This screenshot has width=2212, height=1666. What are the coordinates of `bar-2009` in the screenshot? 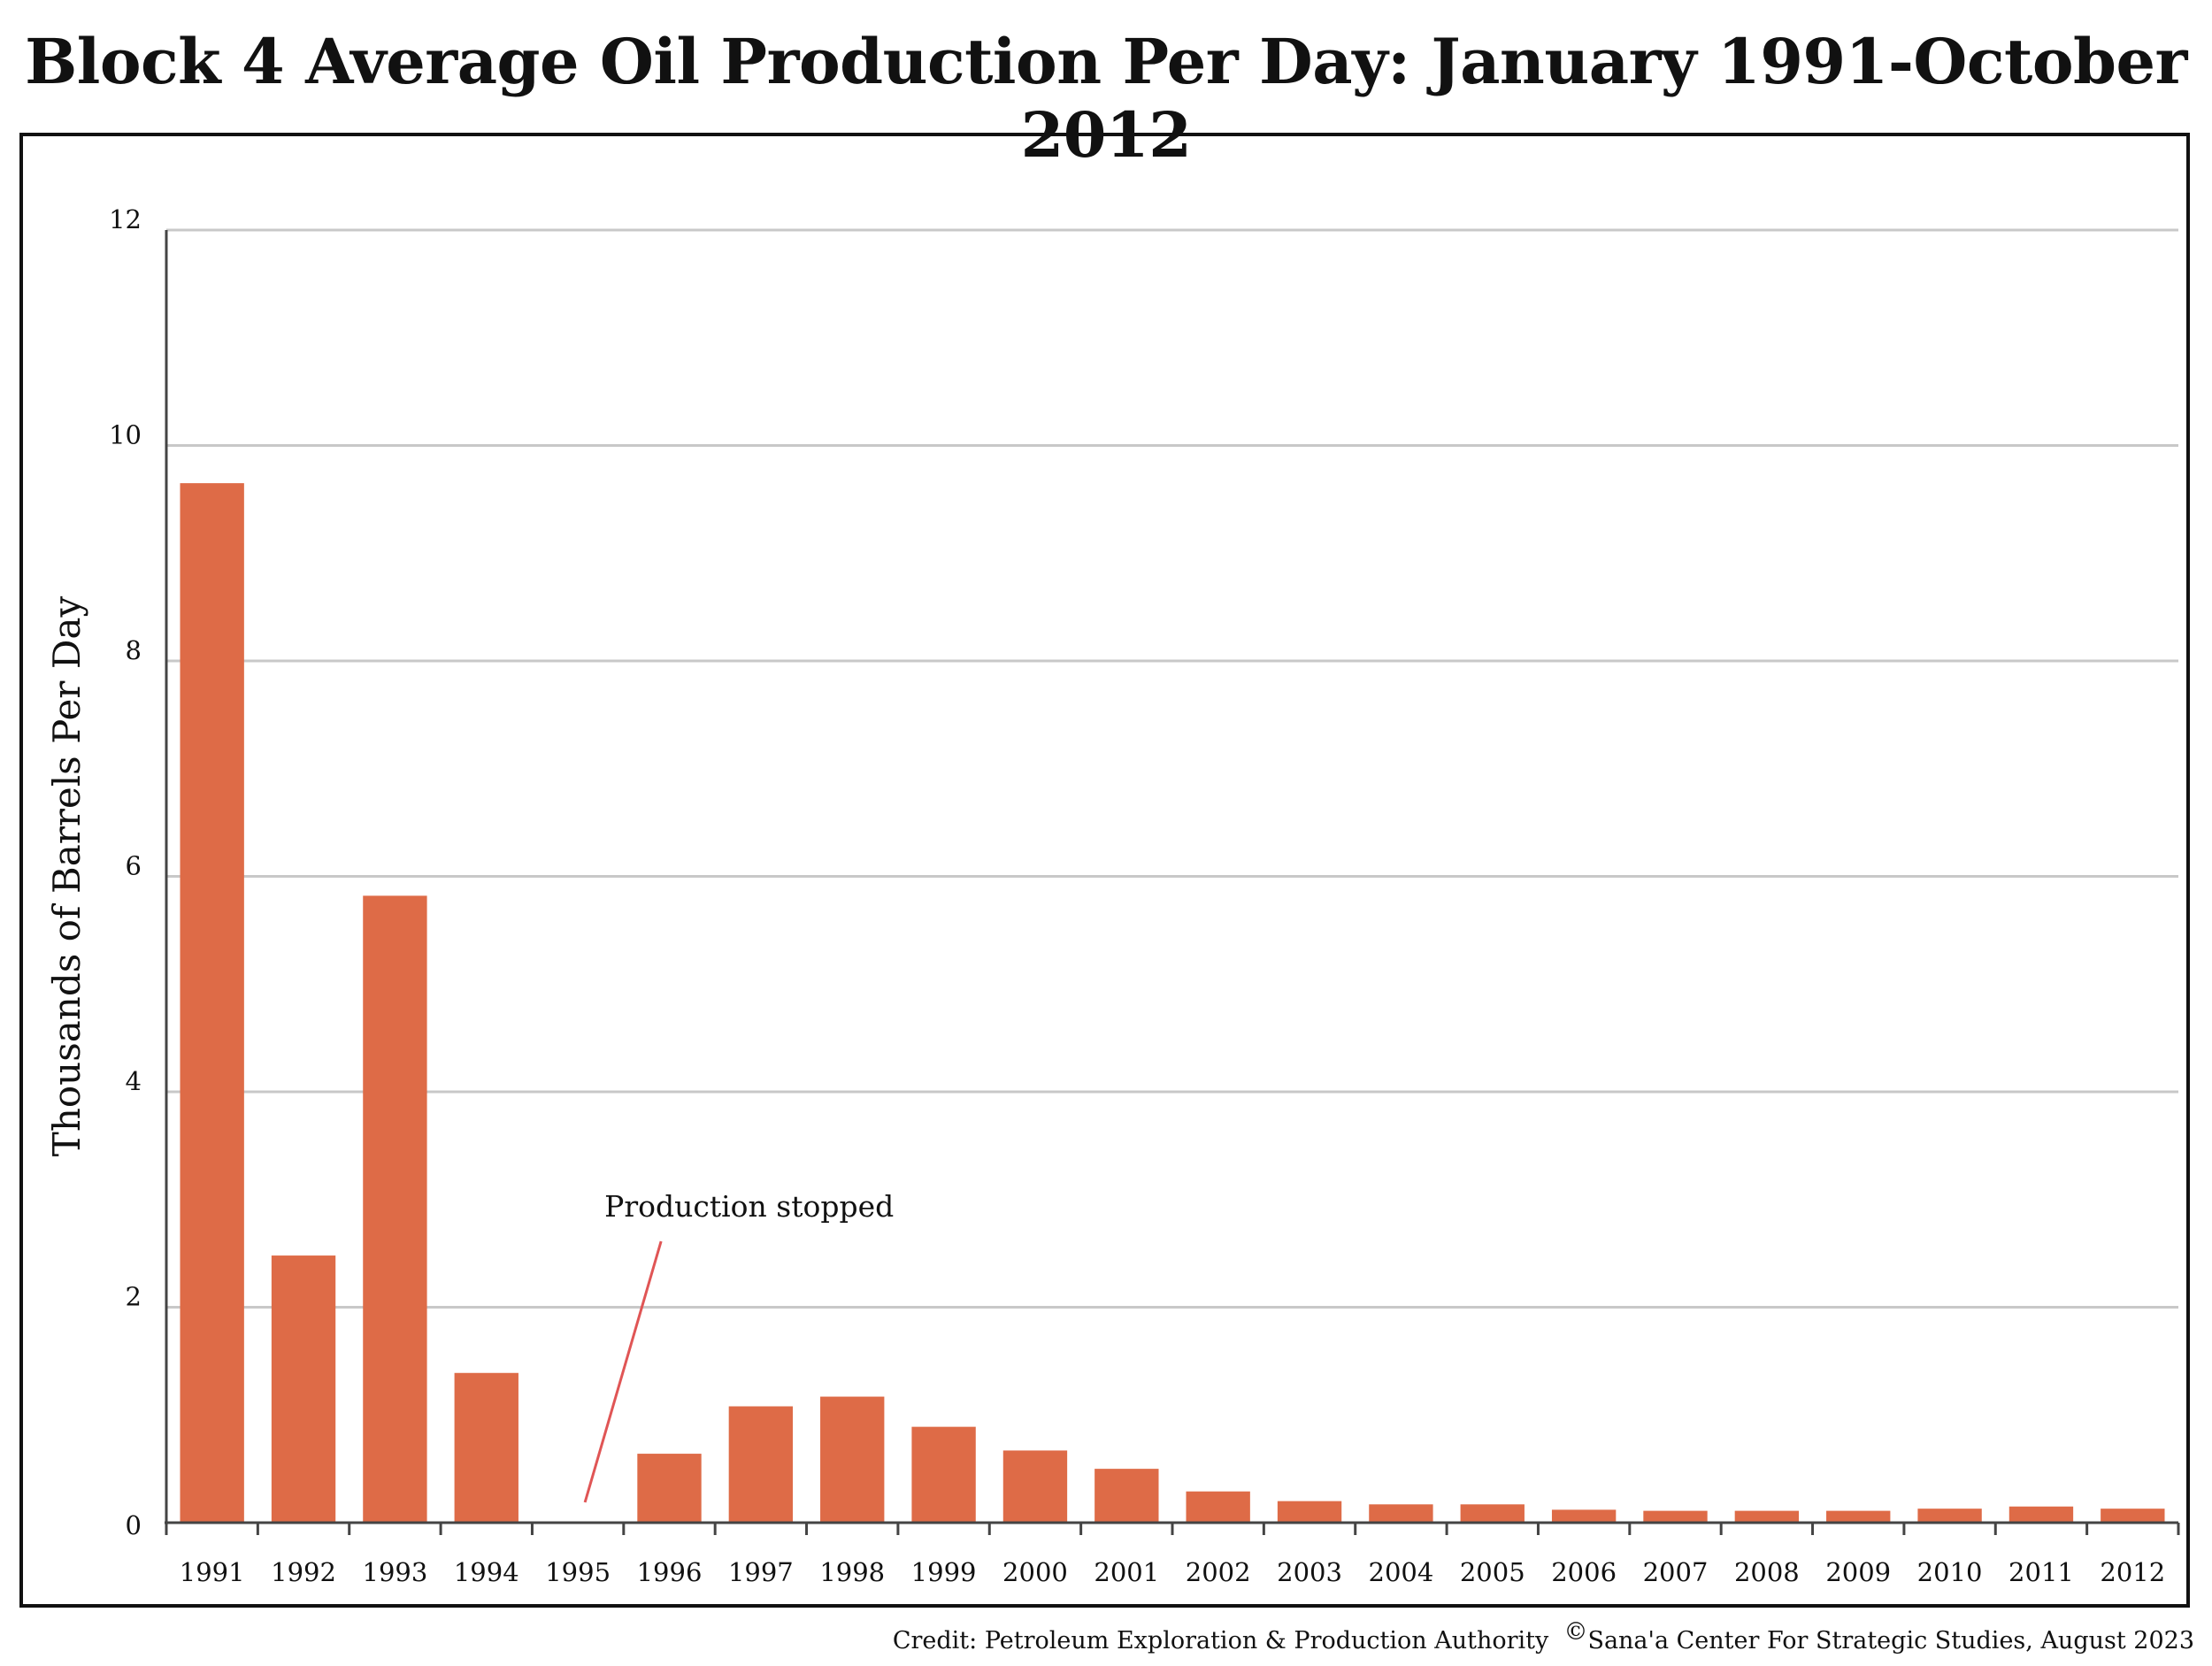 It's located at (1858, 1516).